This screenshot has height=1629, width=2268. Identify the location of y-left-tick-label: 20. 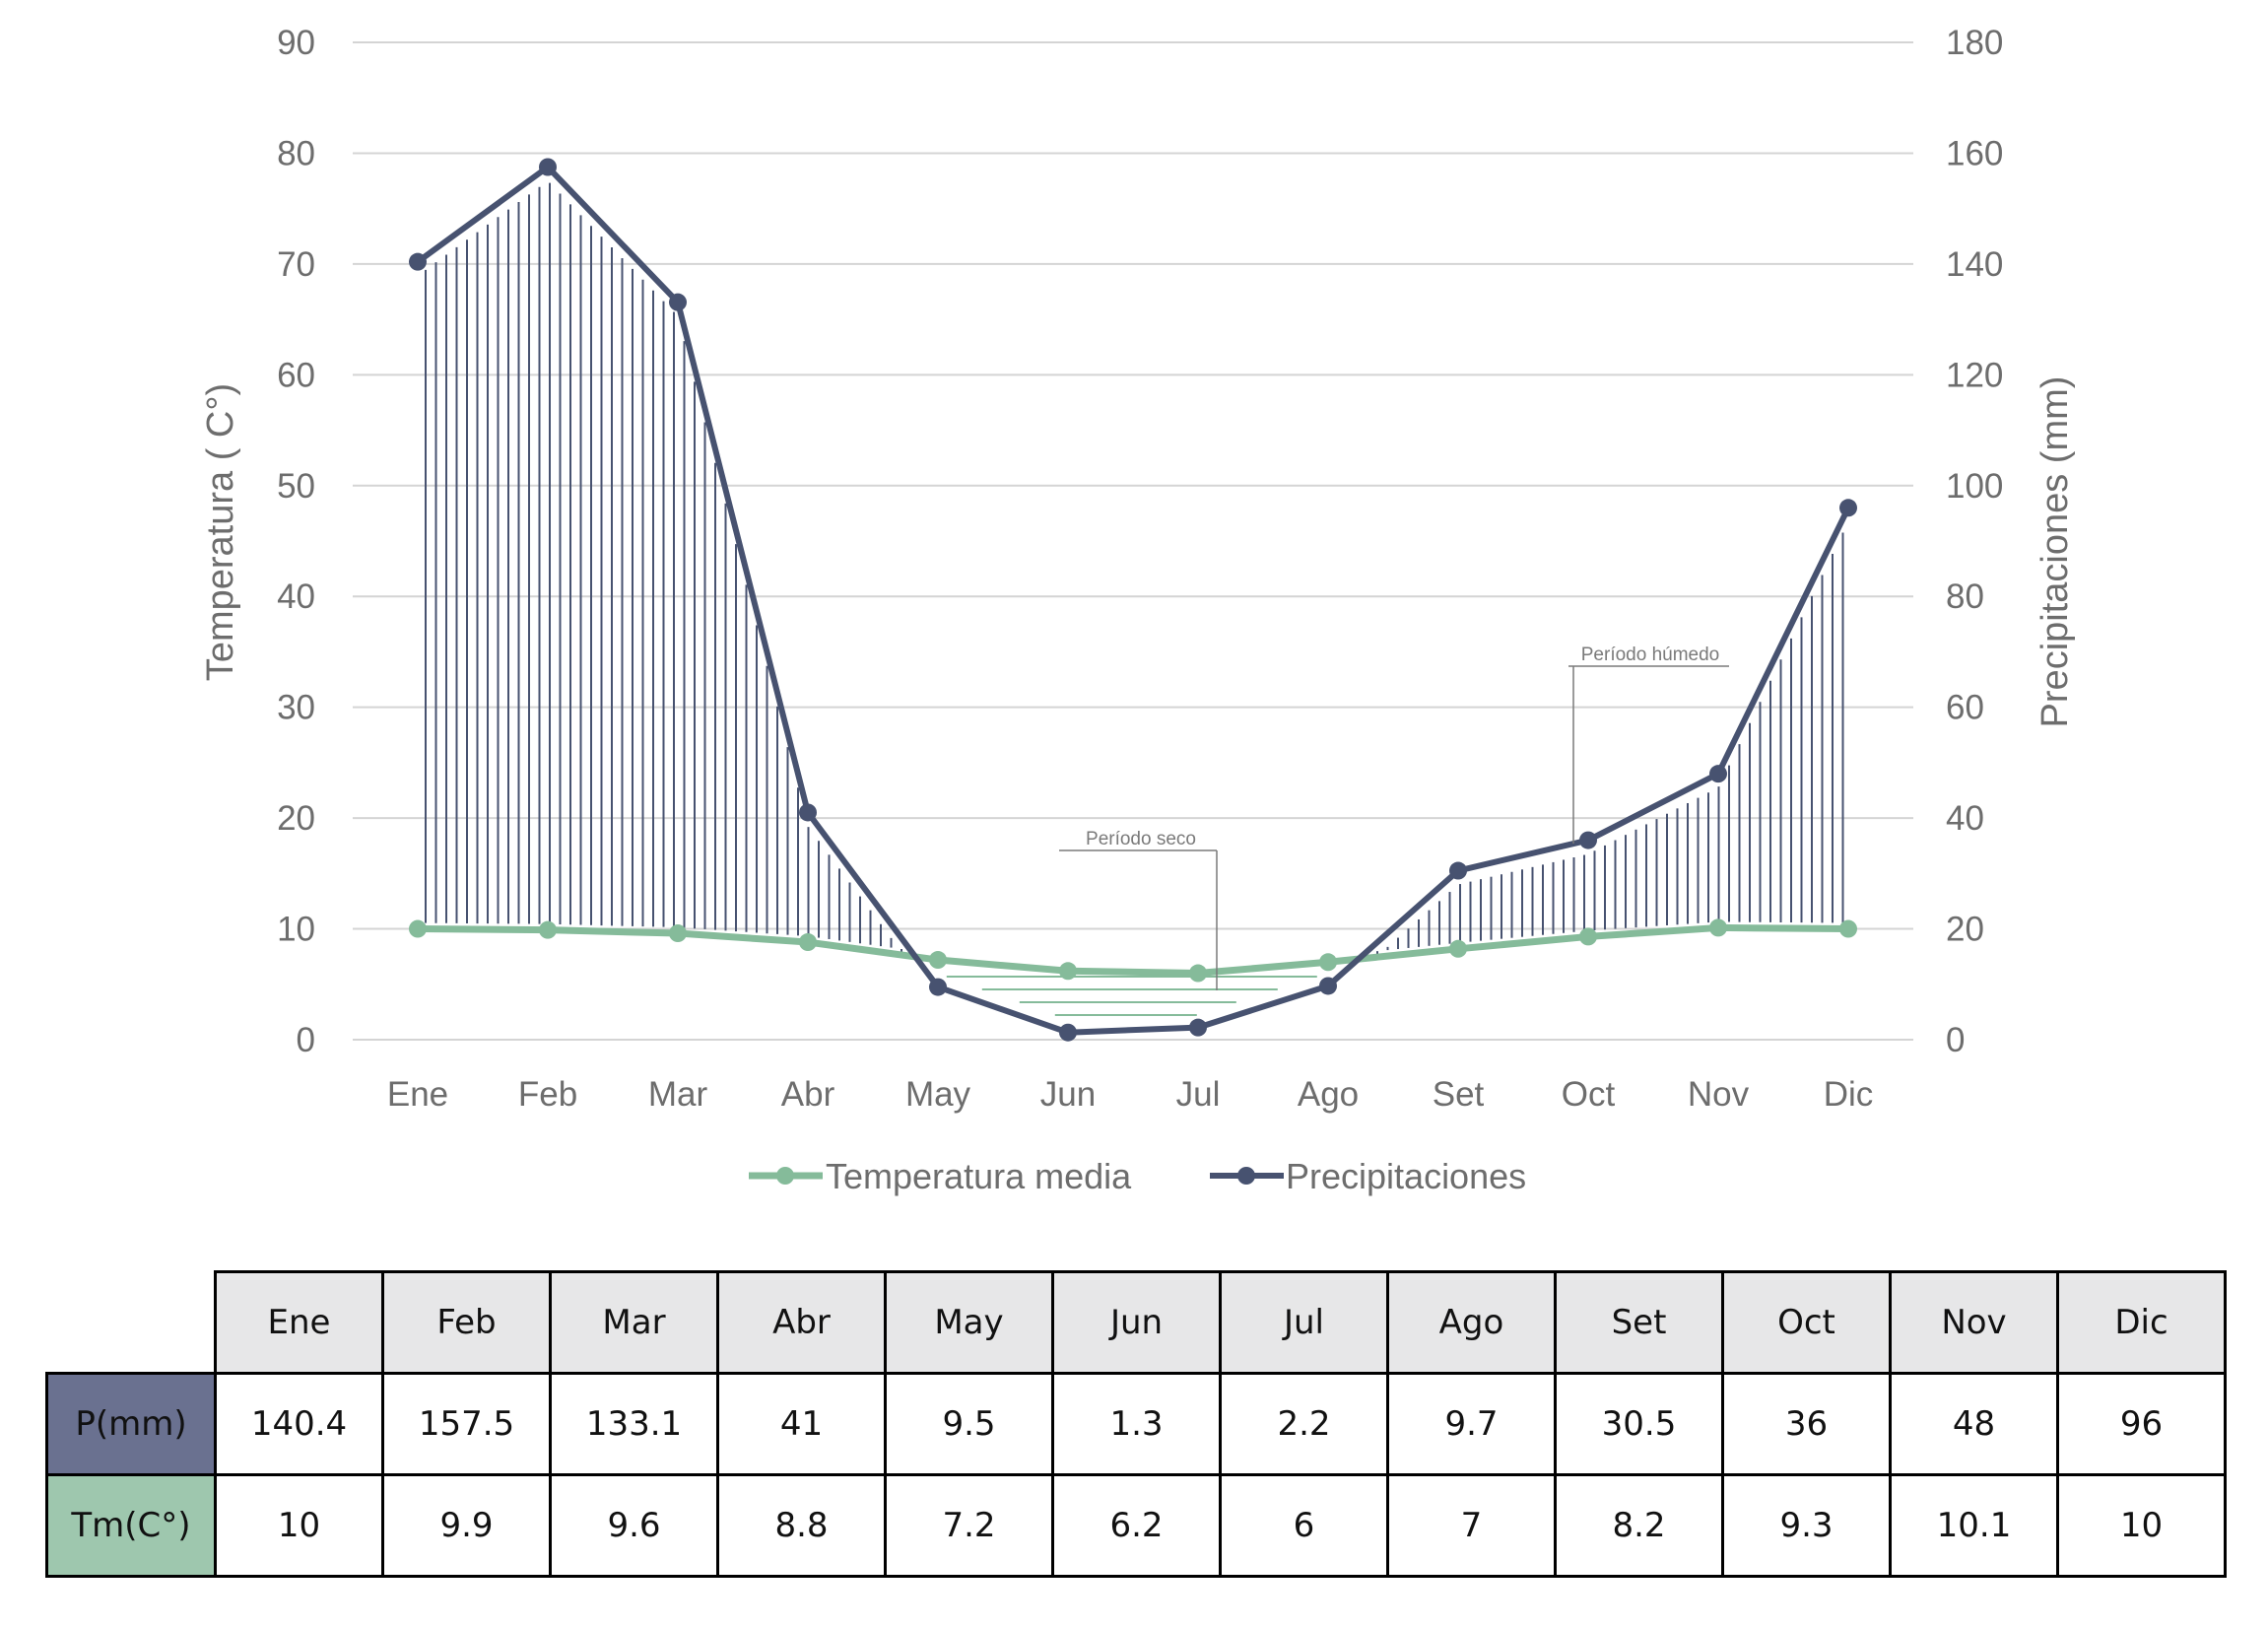
(296, 818).